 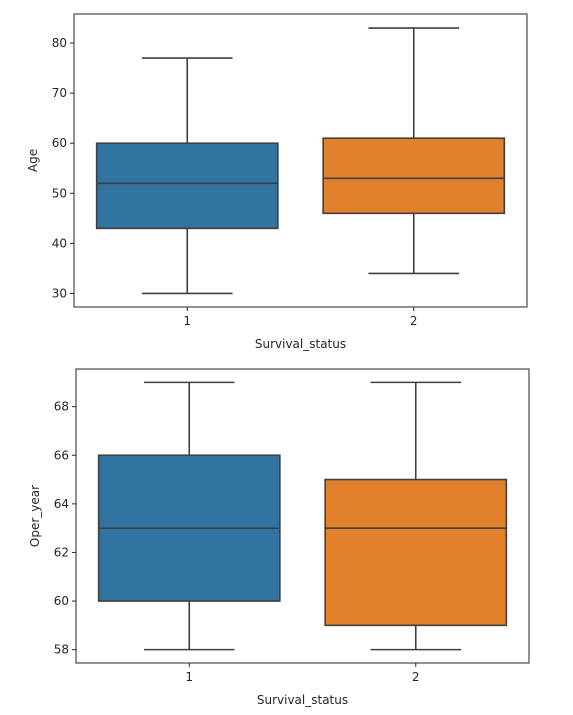 I want to click on y-tick-label: 40, so click(x=59, y=243).